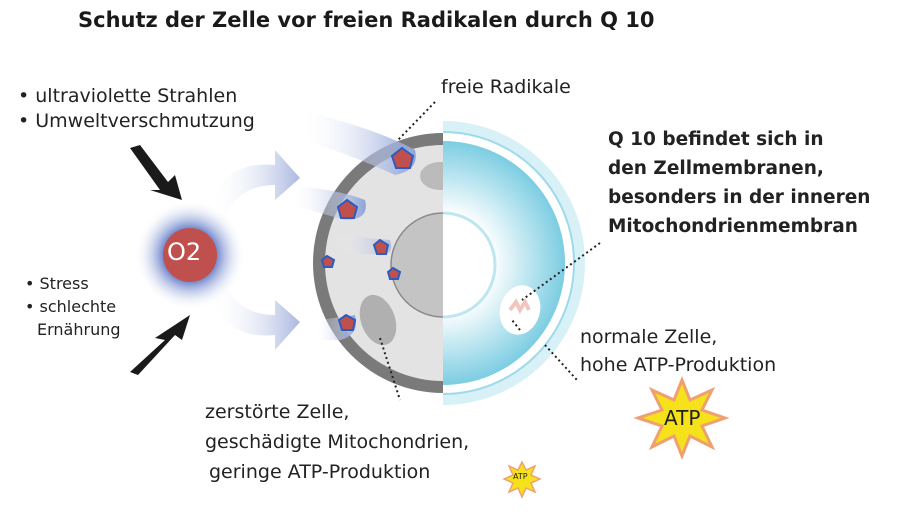 The image size is (916, 519). I want to click on destroyed-cell-line: geringe ATP-Produktion, so click(320, 472).